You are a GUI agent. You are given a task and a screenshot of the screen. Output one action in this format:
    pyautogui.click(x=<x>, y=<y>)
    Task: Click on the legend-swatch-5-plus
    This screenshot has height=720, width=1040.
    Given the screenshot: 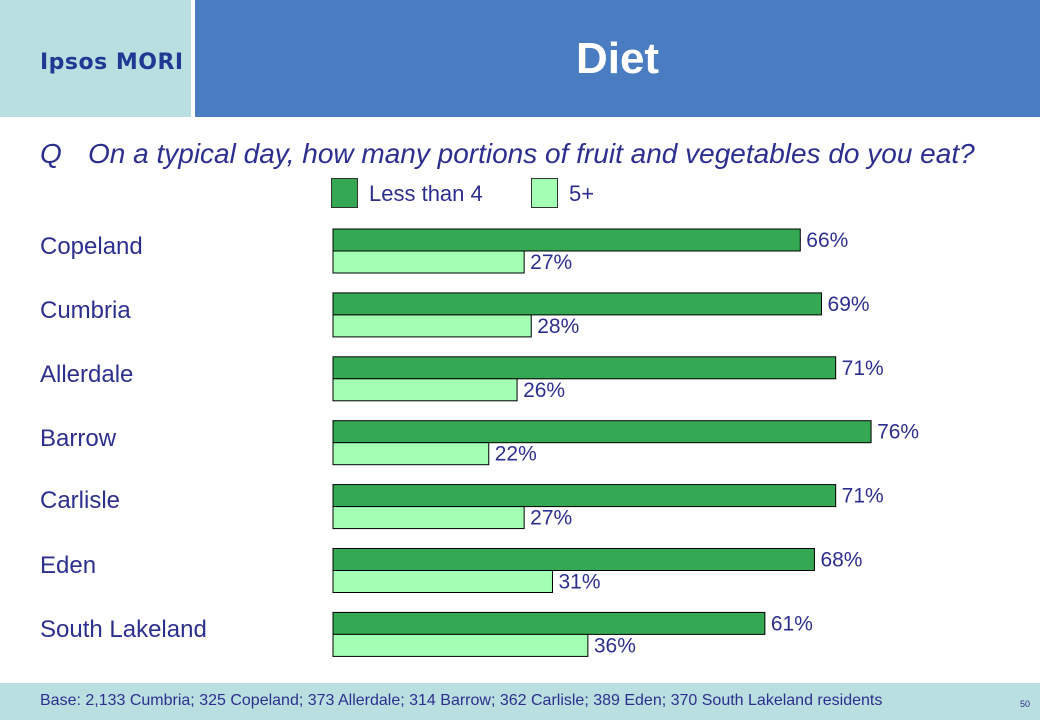 What is the action you would take?
    pyautogui.click(x=544, y=193)
    